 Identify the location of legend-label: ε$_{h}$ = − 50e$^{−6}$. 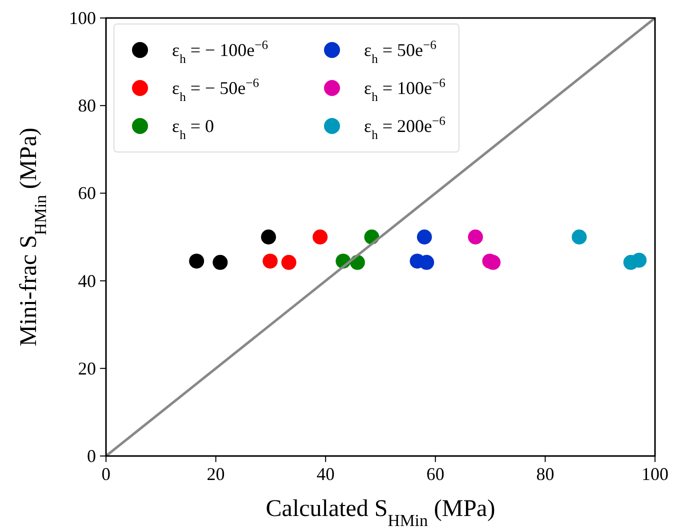
(216, 90).